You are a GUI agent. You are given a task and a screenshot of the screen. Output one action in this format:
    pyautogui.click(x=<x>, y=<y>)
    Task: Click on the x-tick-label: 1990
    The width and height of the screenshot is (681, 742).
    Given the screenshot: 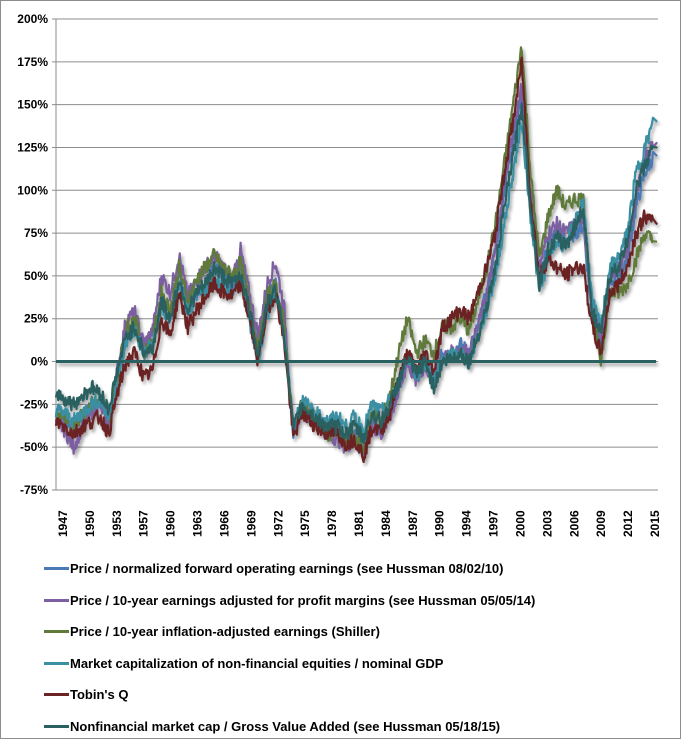 What is the action you would take?
    pyautogui.click(x=440, y=523)
    